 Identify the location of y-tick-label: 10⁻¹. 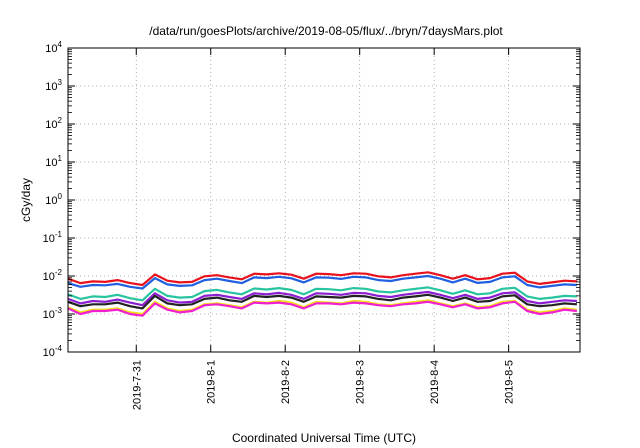
(53, 237).